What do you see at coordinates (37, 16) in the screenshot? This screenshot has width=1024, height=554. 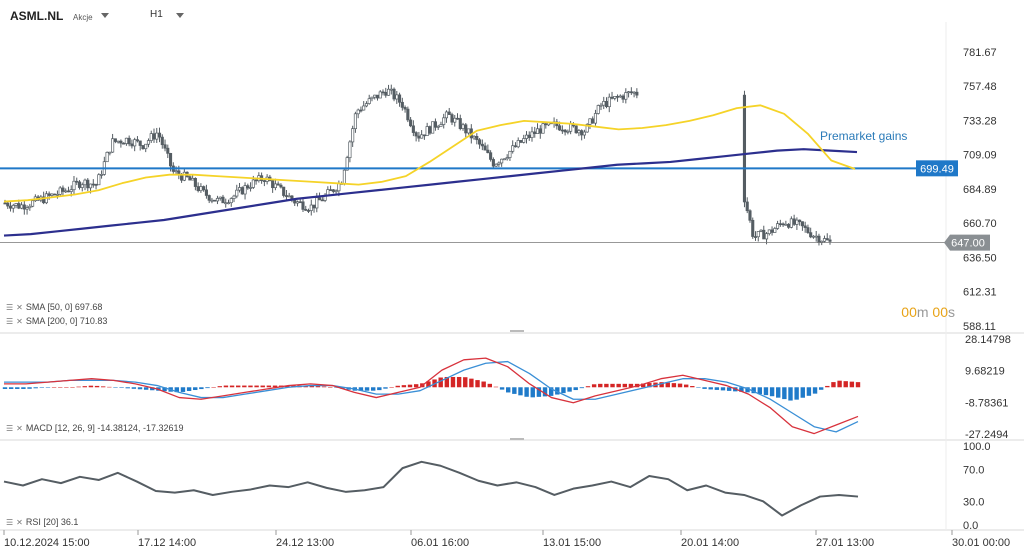 I see `symbol-name: ASML.NL` at bounding box center [37, 16].